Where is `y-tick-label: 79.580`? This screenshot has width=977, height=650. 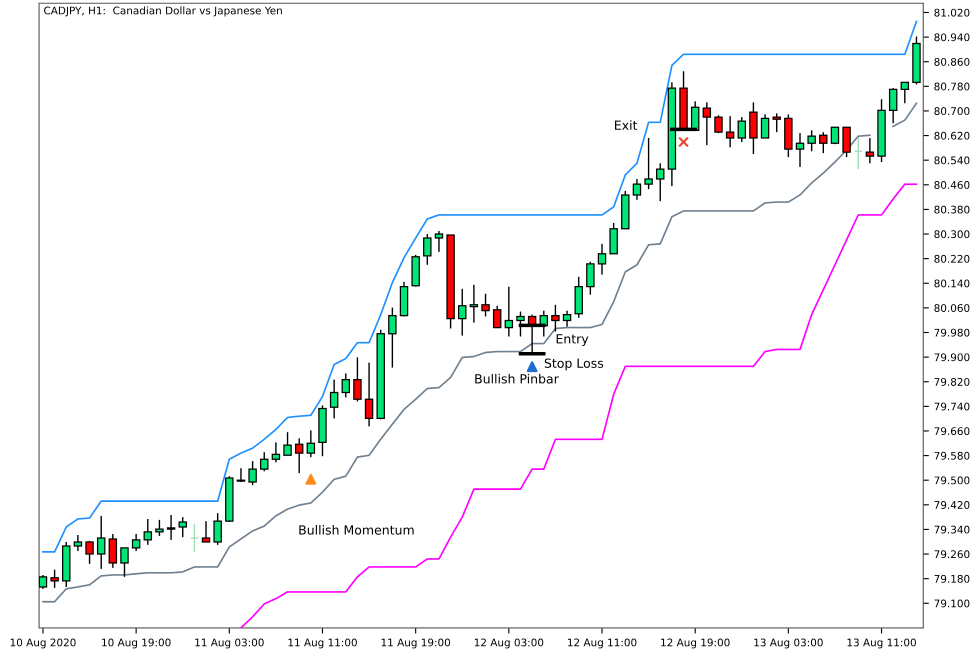 y-tick-label: 79.580 is located at coordinates (952, 456).